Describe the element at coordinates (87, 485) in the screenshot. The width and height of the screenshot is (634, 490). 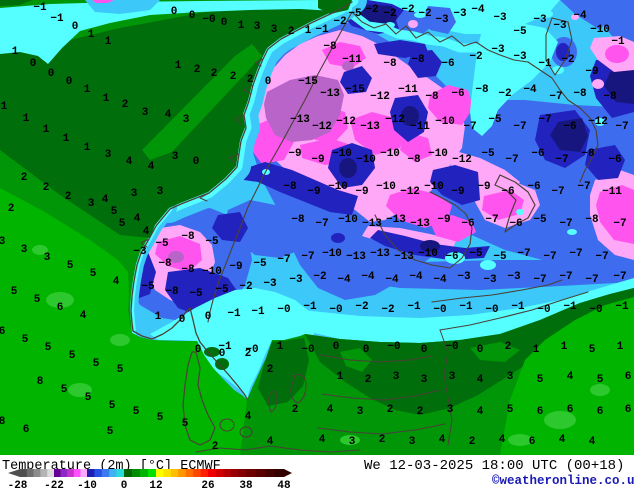
I see `svg-text: -10` at that location.